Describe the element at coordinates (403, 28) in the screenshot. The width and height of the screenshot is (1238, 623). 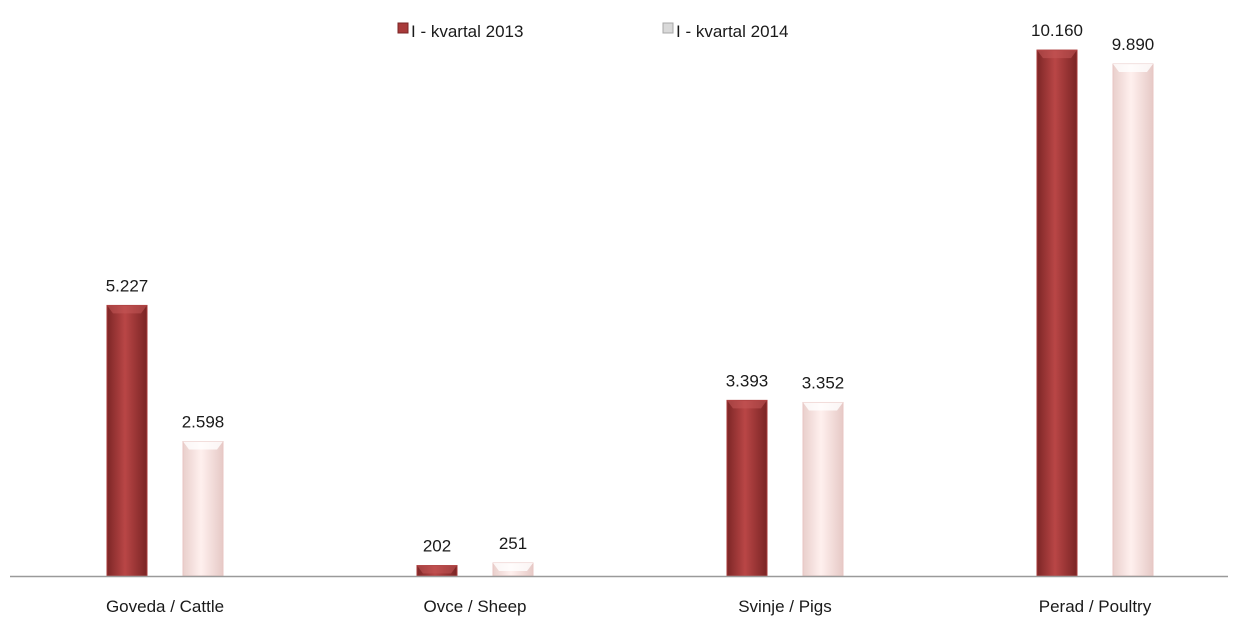
I see `legend-swatch-2013` at that location.